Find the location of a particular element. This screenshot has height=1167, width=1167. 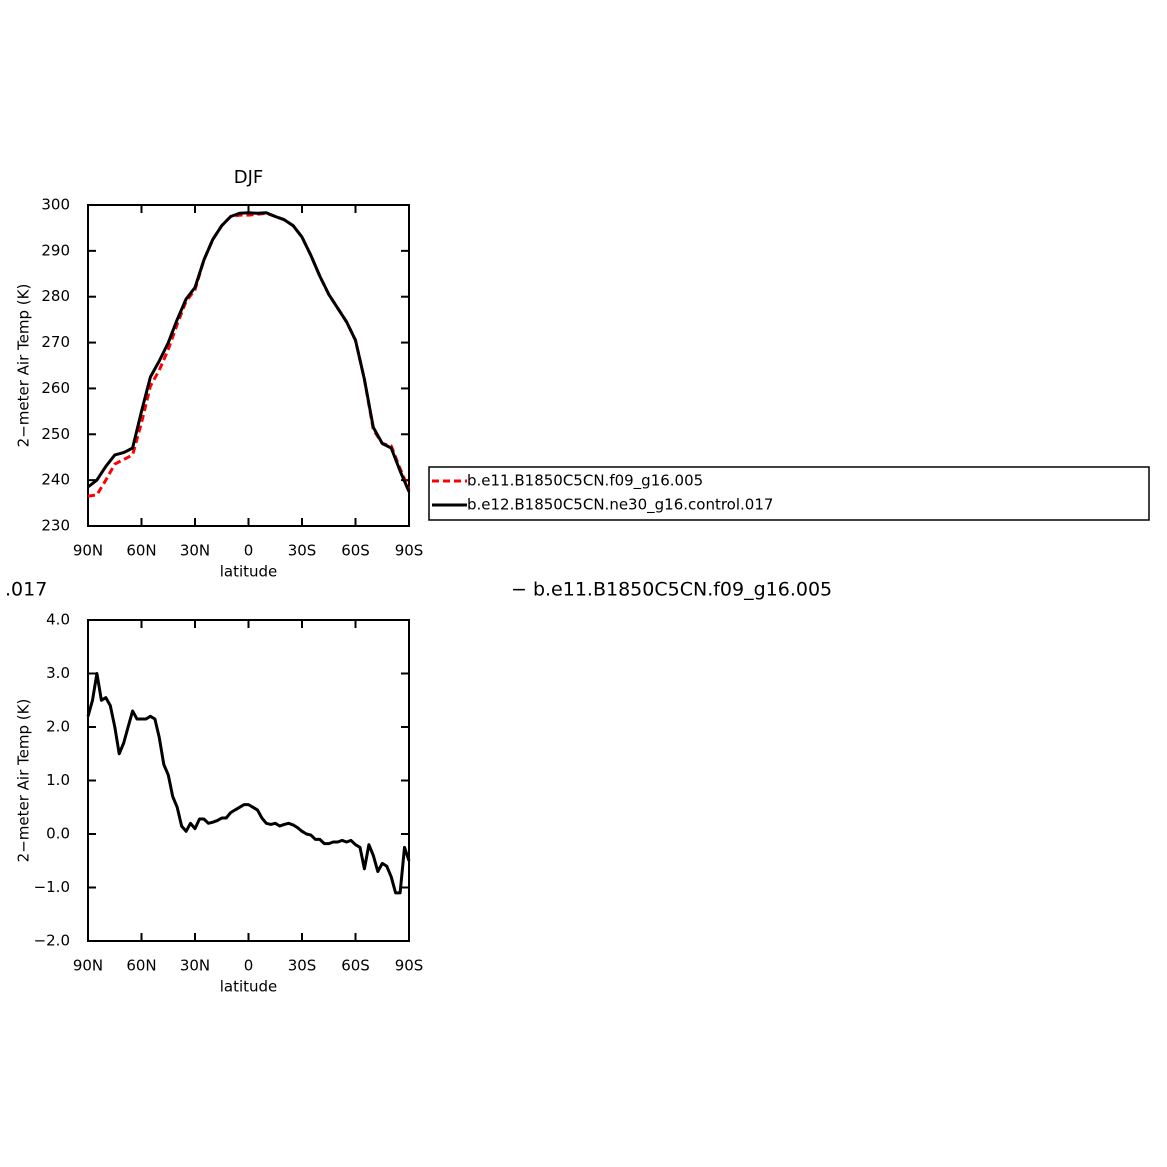

legend-box is located at coordinates (789, 493).